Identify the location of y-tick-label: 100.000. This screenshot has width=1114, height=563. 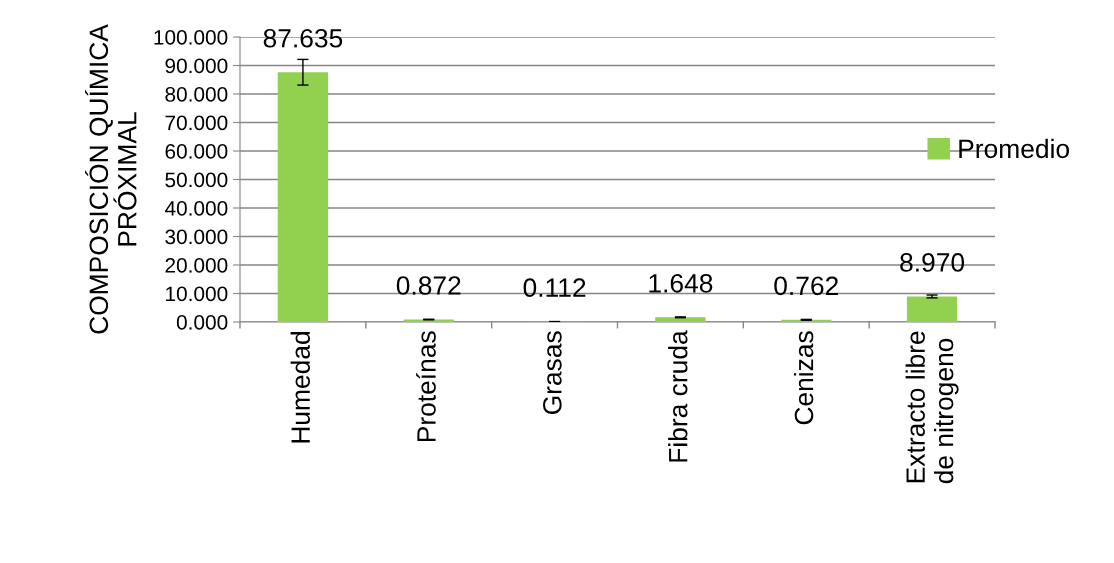
(191, 37).